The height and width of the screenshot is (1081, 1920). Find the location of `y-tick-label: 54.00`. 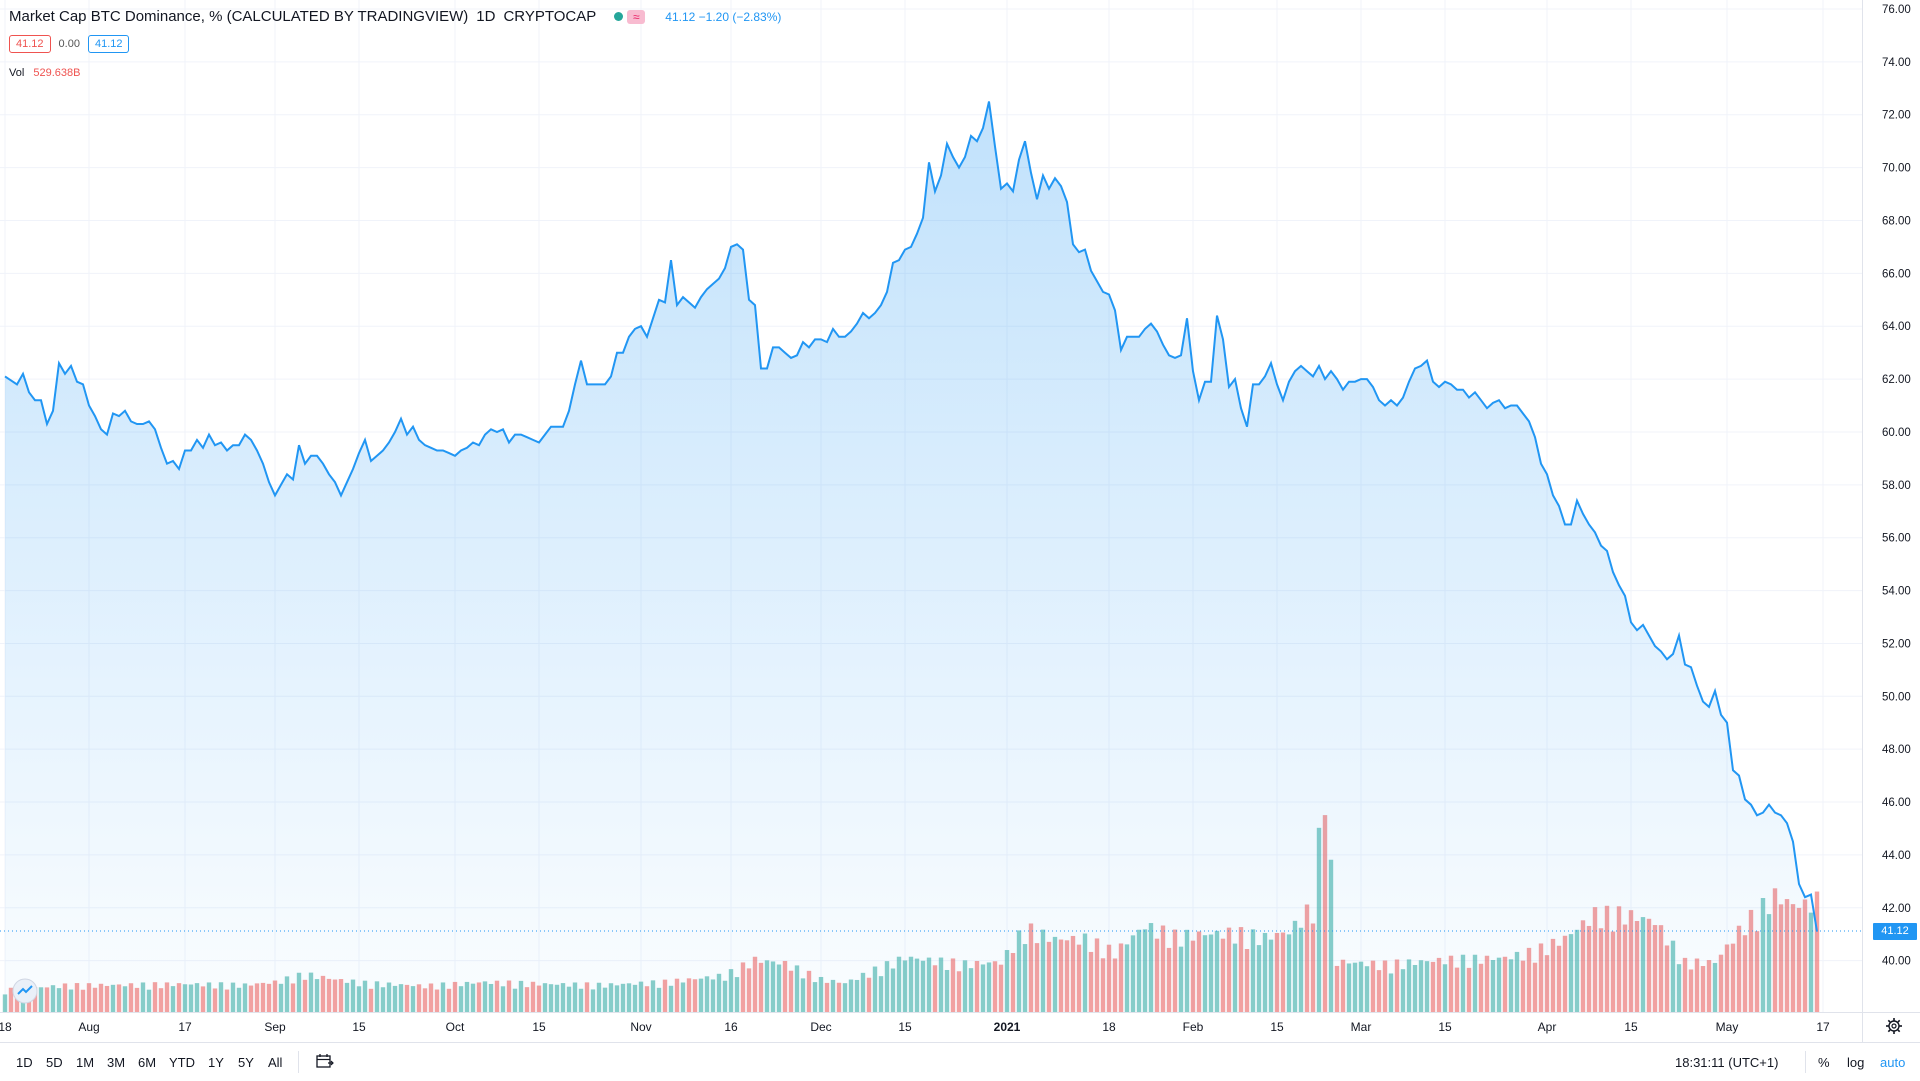

y-tick-label: 54.00 is located at coordinates (1896, 592).